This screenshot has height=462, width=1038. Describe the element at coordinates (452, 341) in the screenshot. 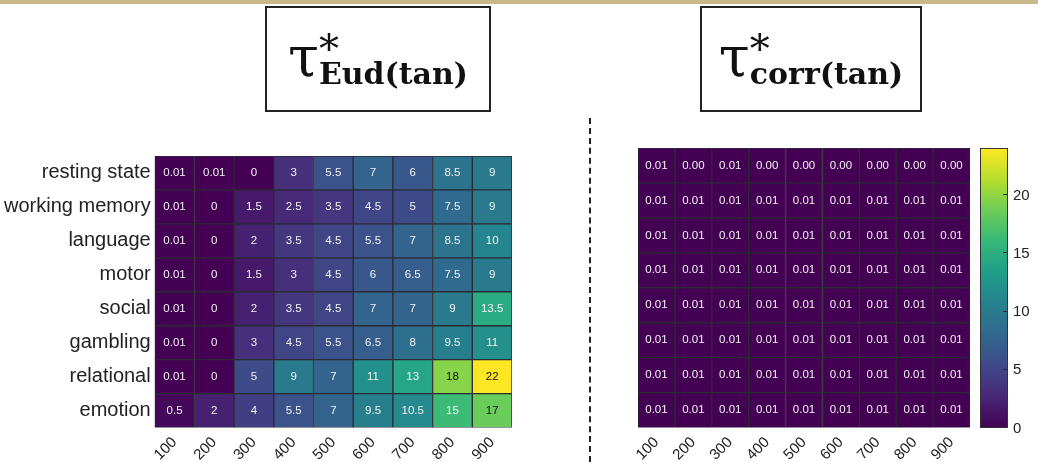

I see `data-label: 9.5` at that location.